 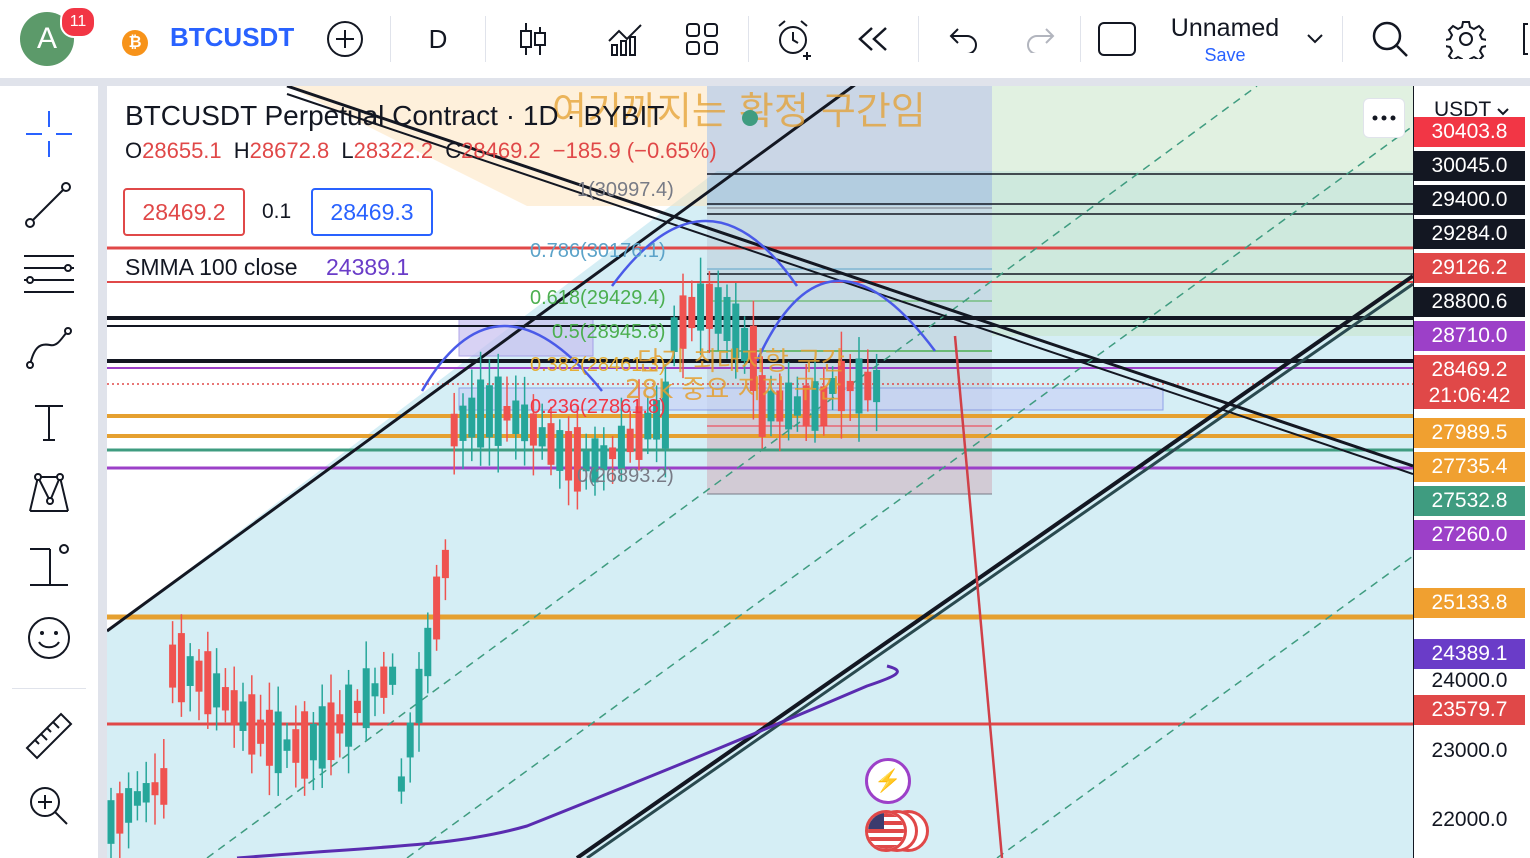 I want to click on top-toolbar: A 11 ₿ BTCUSDT D Unnamed Save, so click(x=765, y=39).